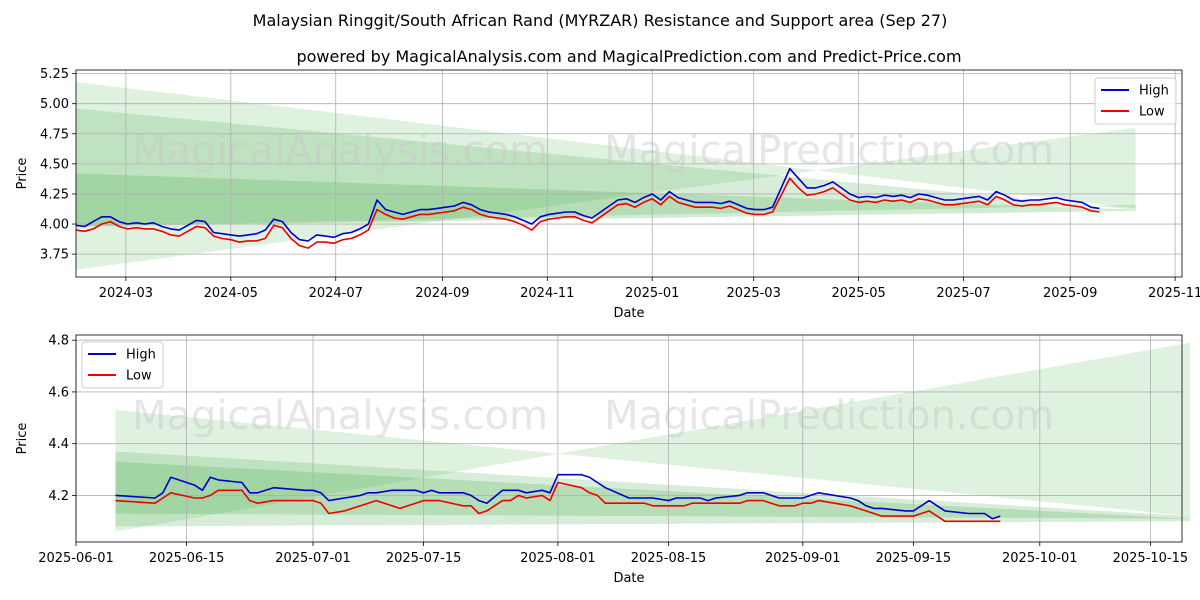  I want to click on x-tick-label: 2025-09-15, so click(914, 558).